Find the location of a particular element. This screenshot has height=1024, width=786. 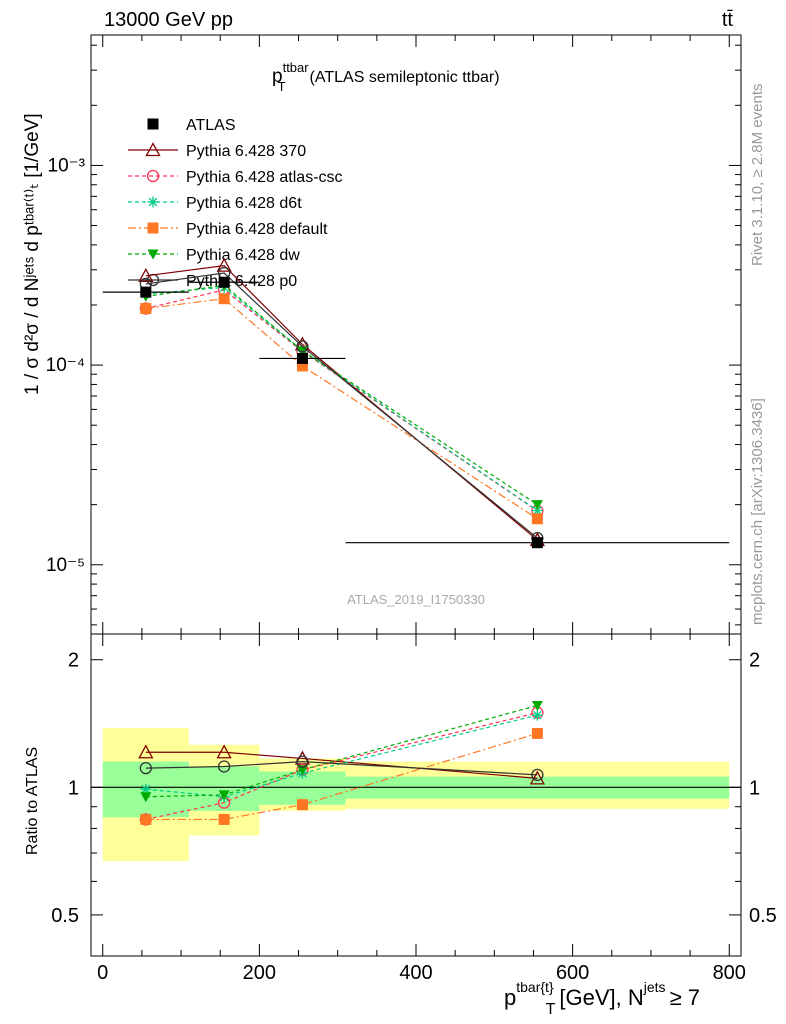

process-label: tt̄ is located at coordinates (728, 20).